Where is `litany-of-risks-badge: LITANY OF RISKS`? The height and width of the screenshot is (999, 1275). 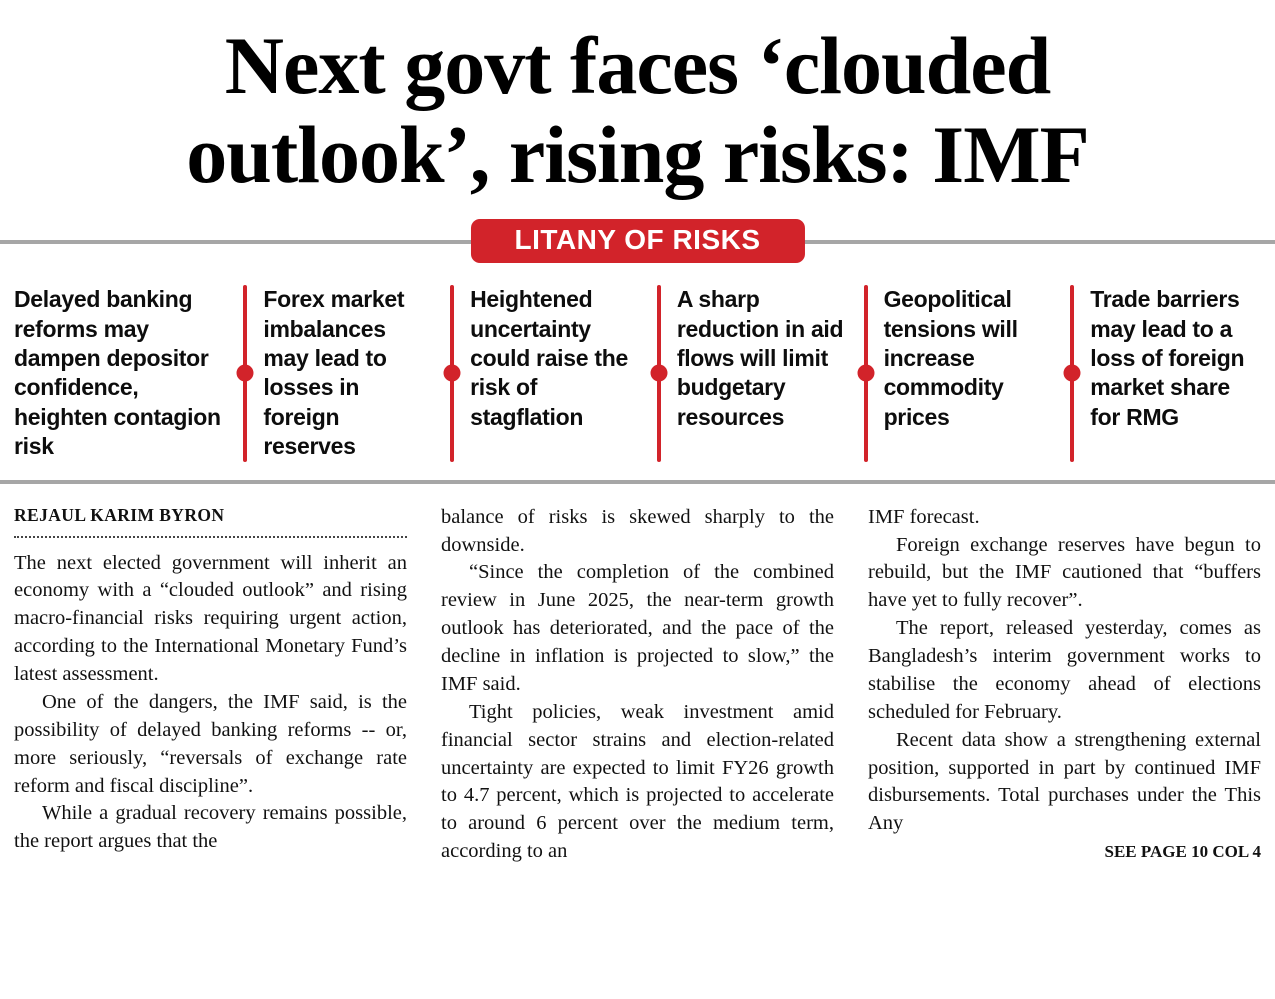 litany-of-risks-badge: LITANY OF RISKS is located at coordinates (637, 241).